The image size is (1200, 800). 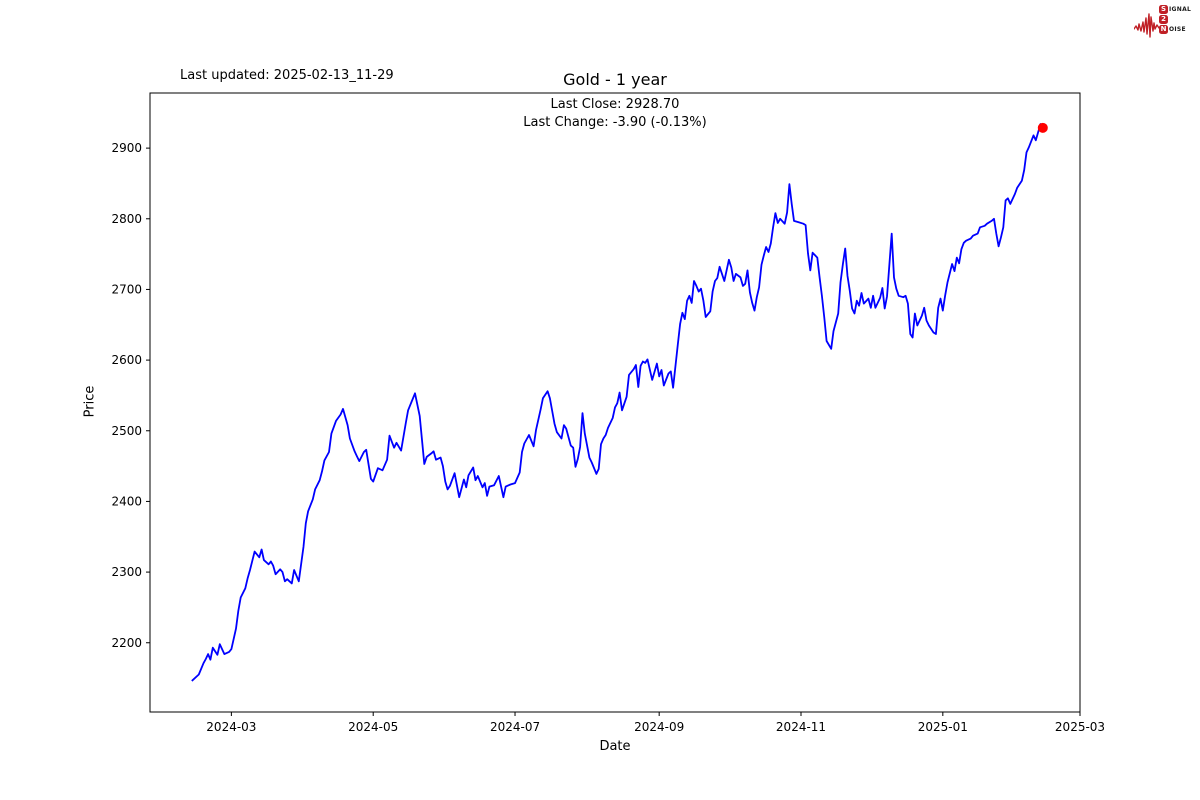 I want to click on y-tick-label: 2400, so click(x=126, y=501).